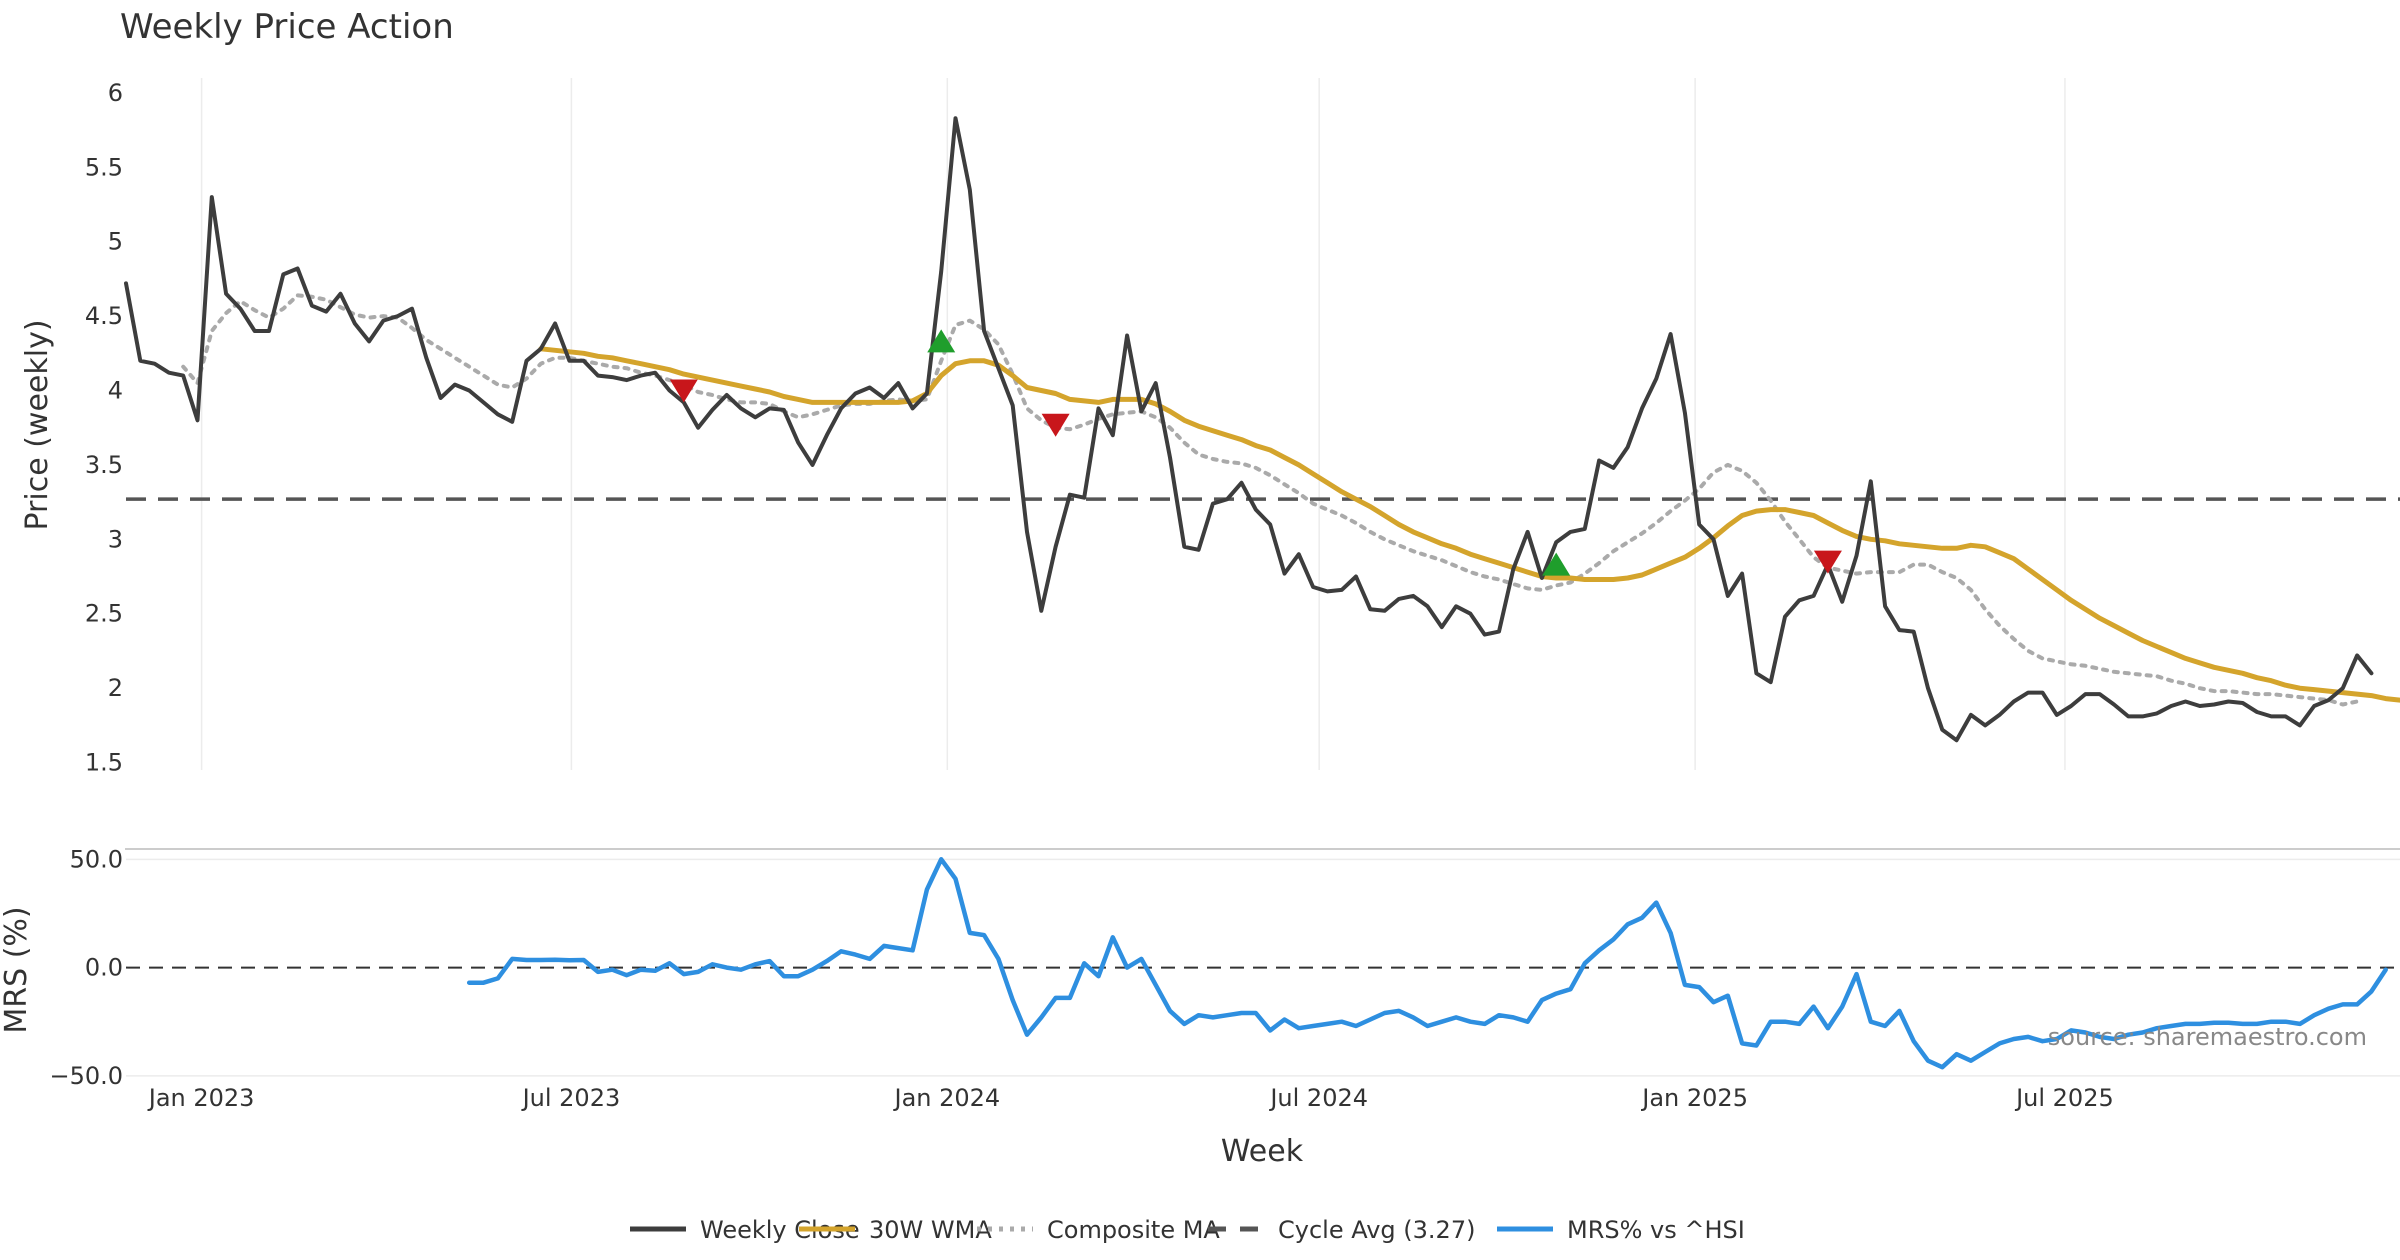  I want to click on mrs-series-line, so click(1427, 963).